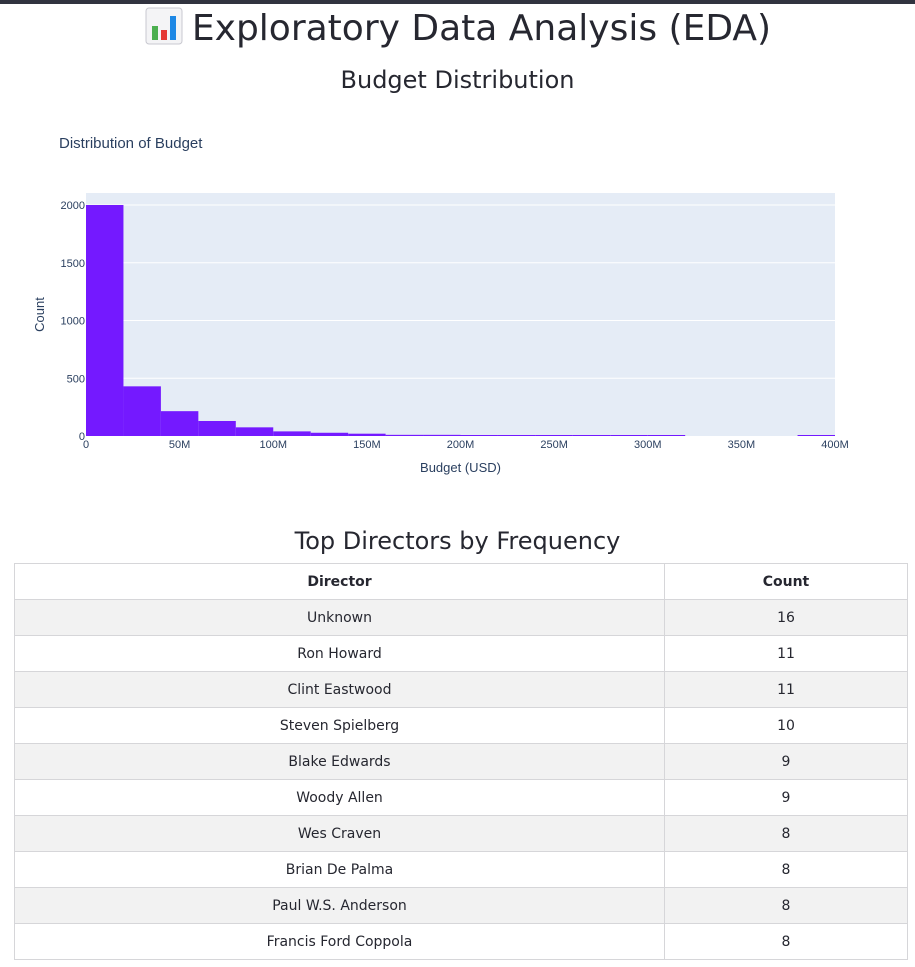  Describe the element at coordinates (339, 833) in the screenshot. I see `director-cell: Wes Craven` at that location.